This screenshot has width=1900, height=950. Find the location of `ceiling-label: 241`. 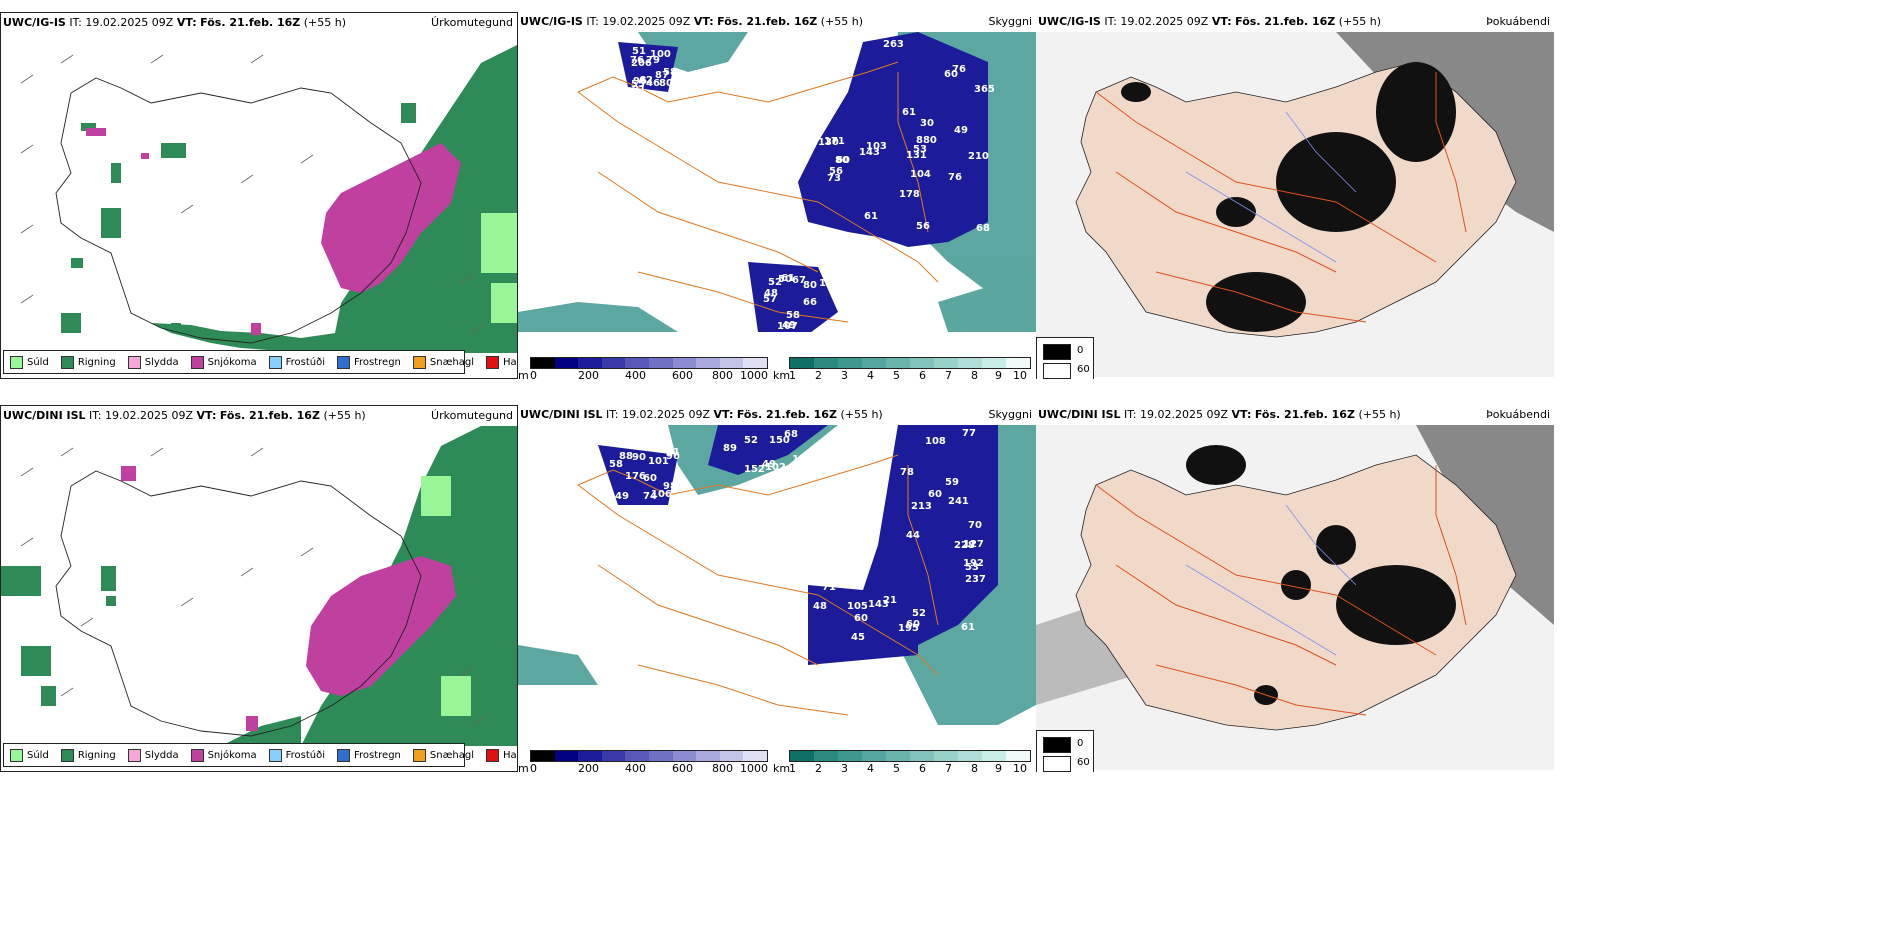

ceiling-label: 241 is located at coordinates (958, 501).